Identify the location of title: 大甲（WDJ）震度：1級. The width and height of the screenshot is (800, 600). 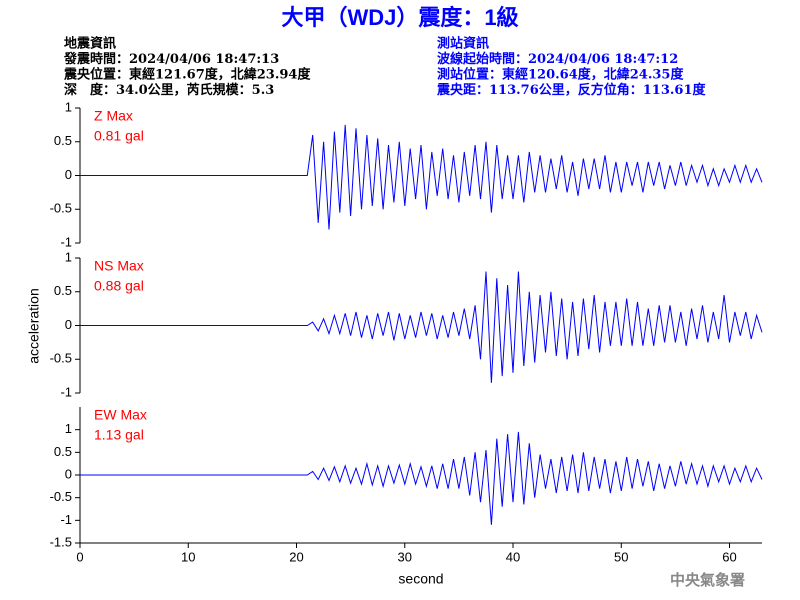
(399, 17).